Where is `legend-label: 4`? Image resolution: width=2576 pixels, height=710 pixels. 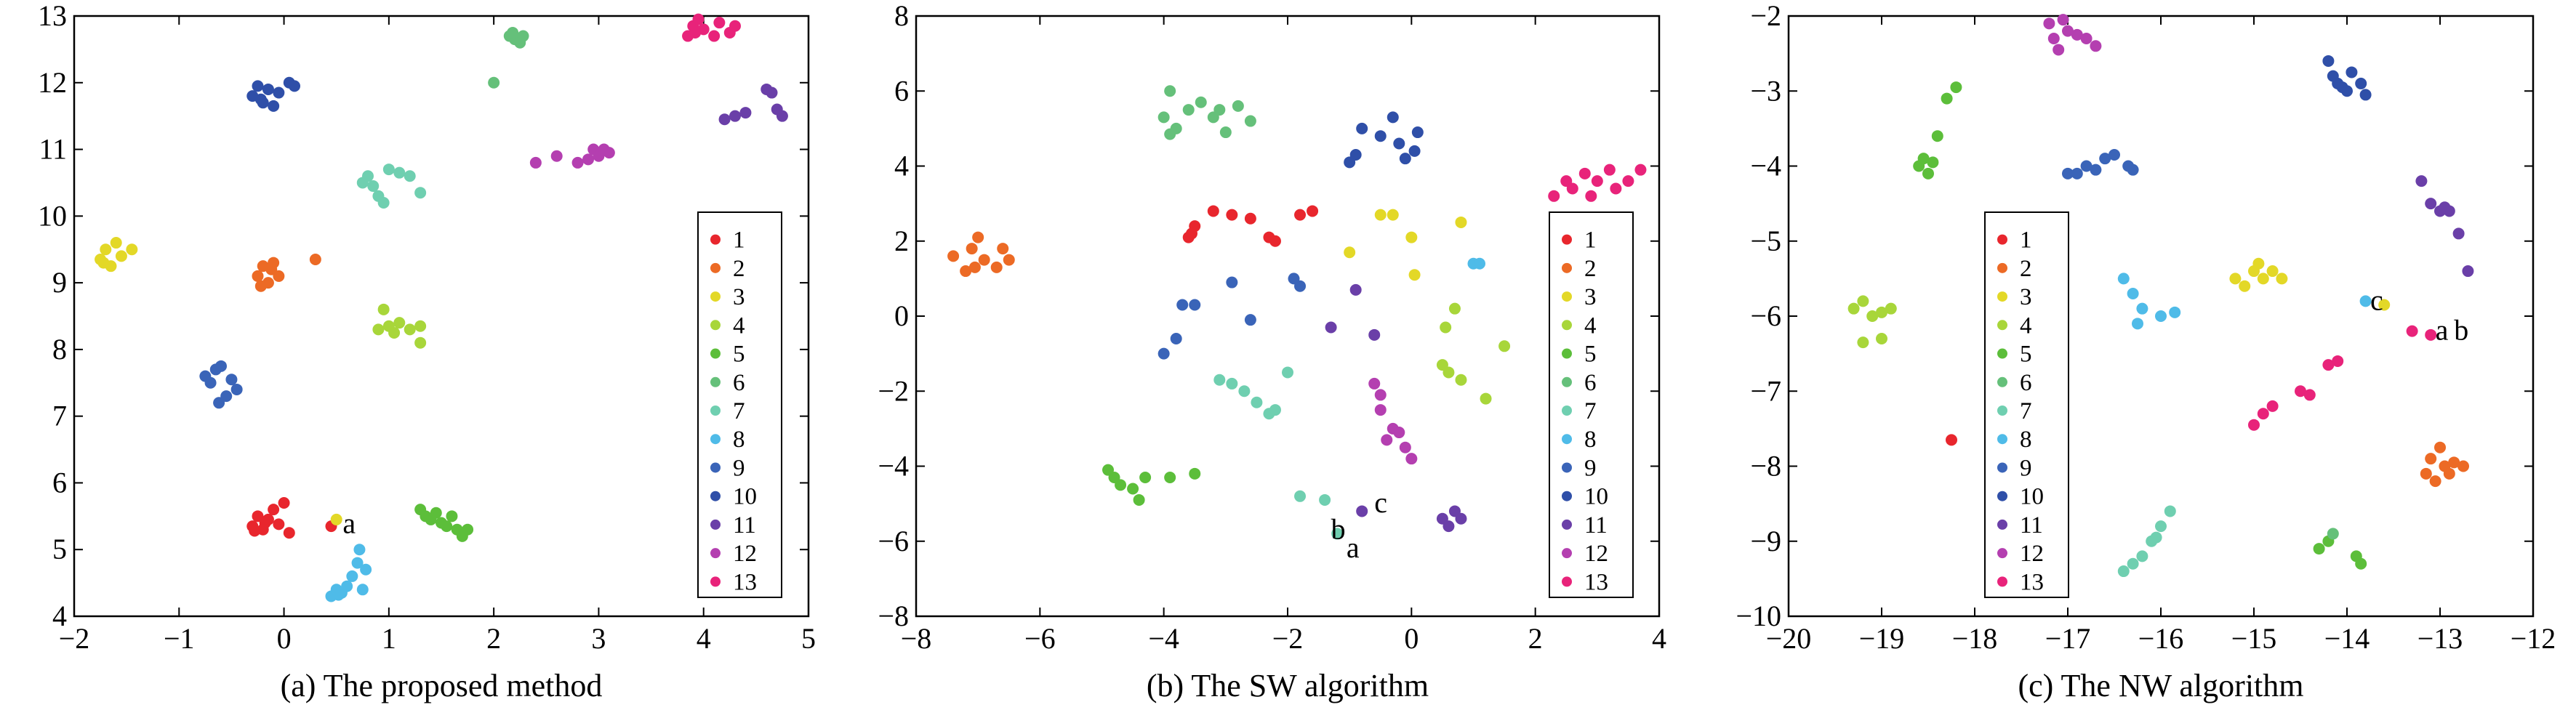 legend-label: 4 is located at coordinates (739, 325).